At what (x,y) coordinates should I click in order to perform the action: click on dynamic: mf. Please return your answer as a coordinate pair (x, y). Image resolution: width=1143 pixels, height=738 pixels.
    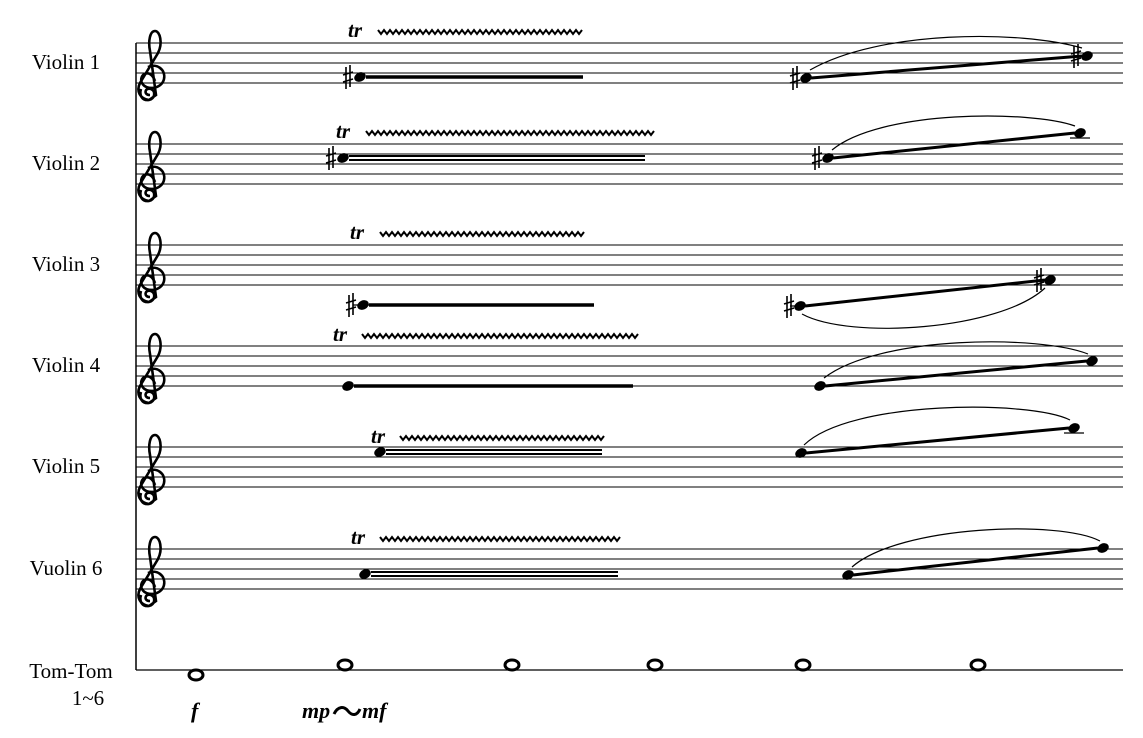
    Looking at the image, I should click on (375, 710).